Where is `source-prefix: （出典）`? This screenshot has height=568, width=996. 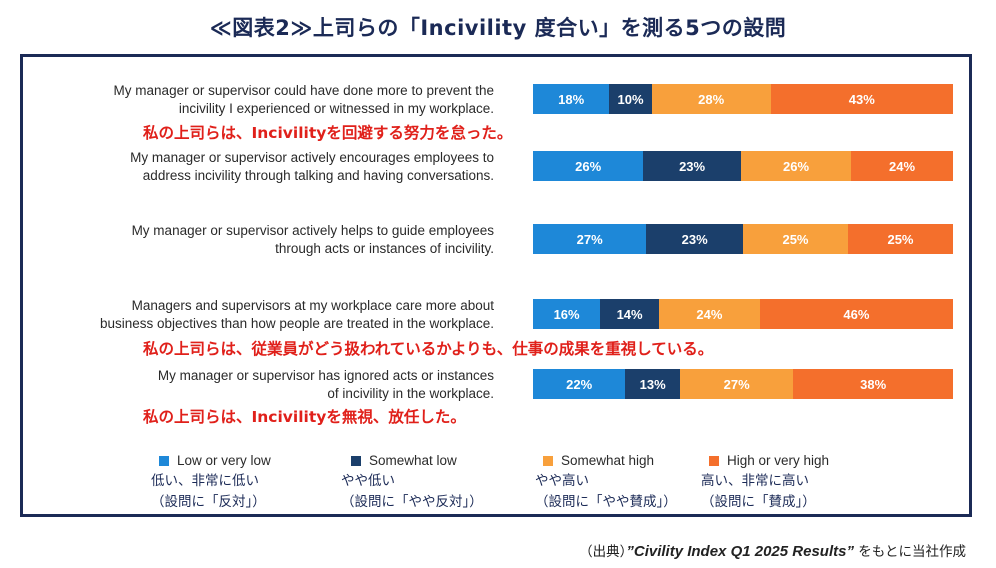
source-prefix: （出典） is located at coordinates (603, 552).